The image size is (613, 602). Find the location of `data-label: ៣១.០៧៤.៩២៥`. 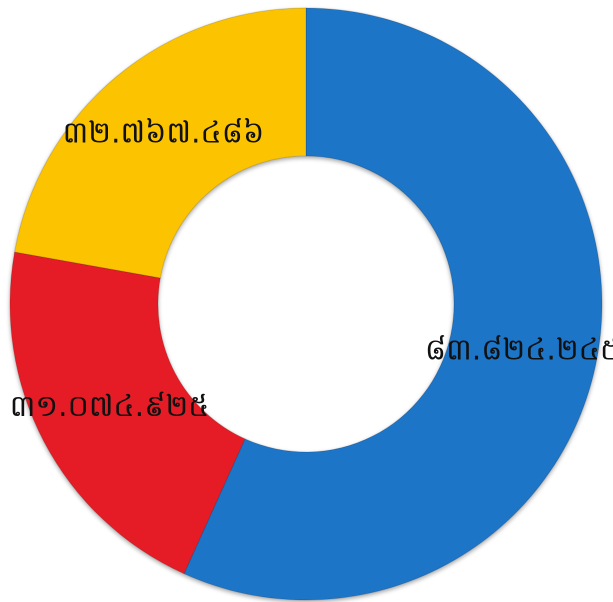

data-label: ៣១.០៧៤.៩២៥ is located at coordinates (110, 406).